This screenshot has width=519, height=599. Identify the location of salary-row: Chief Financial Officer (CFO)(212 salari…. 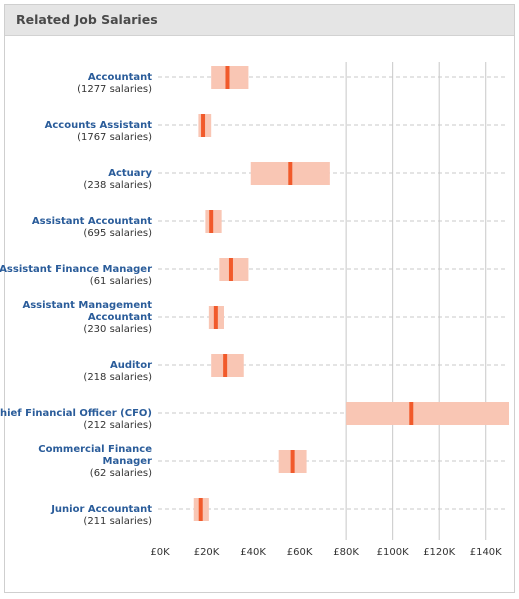
(254, 416).